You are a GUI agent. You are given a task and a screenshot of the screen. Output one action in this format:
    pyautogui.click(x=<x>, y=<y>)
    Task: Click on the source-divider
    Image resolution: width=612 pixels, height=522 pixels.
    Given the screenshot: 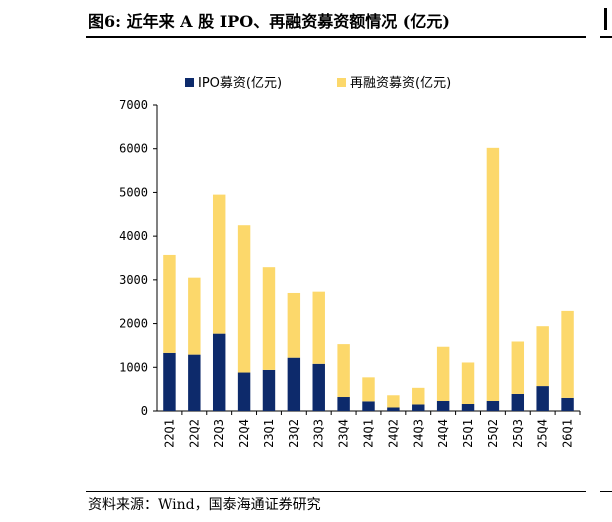 What is the action you would take?
    pyautogui.click(x=336, y=491)
    